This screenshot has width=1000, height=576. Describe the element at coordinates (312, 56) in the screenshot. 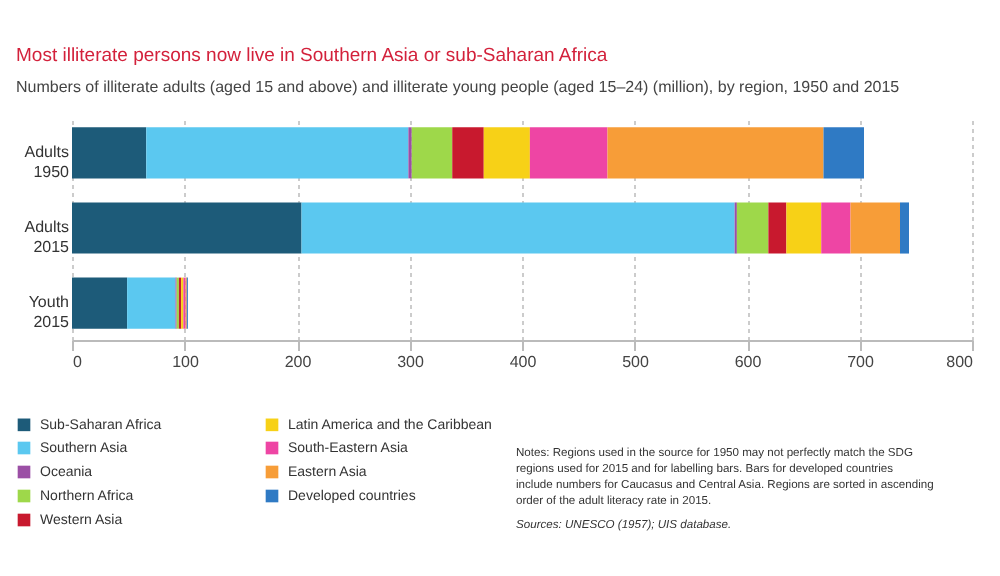

I see `chart-title: Most illiterate persons now live in Southern Asia or sub-Saharan Africa` at that location.